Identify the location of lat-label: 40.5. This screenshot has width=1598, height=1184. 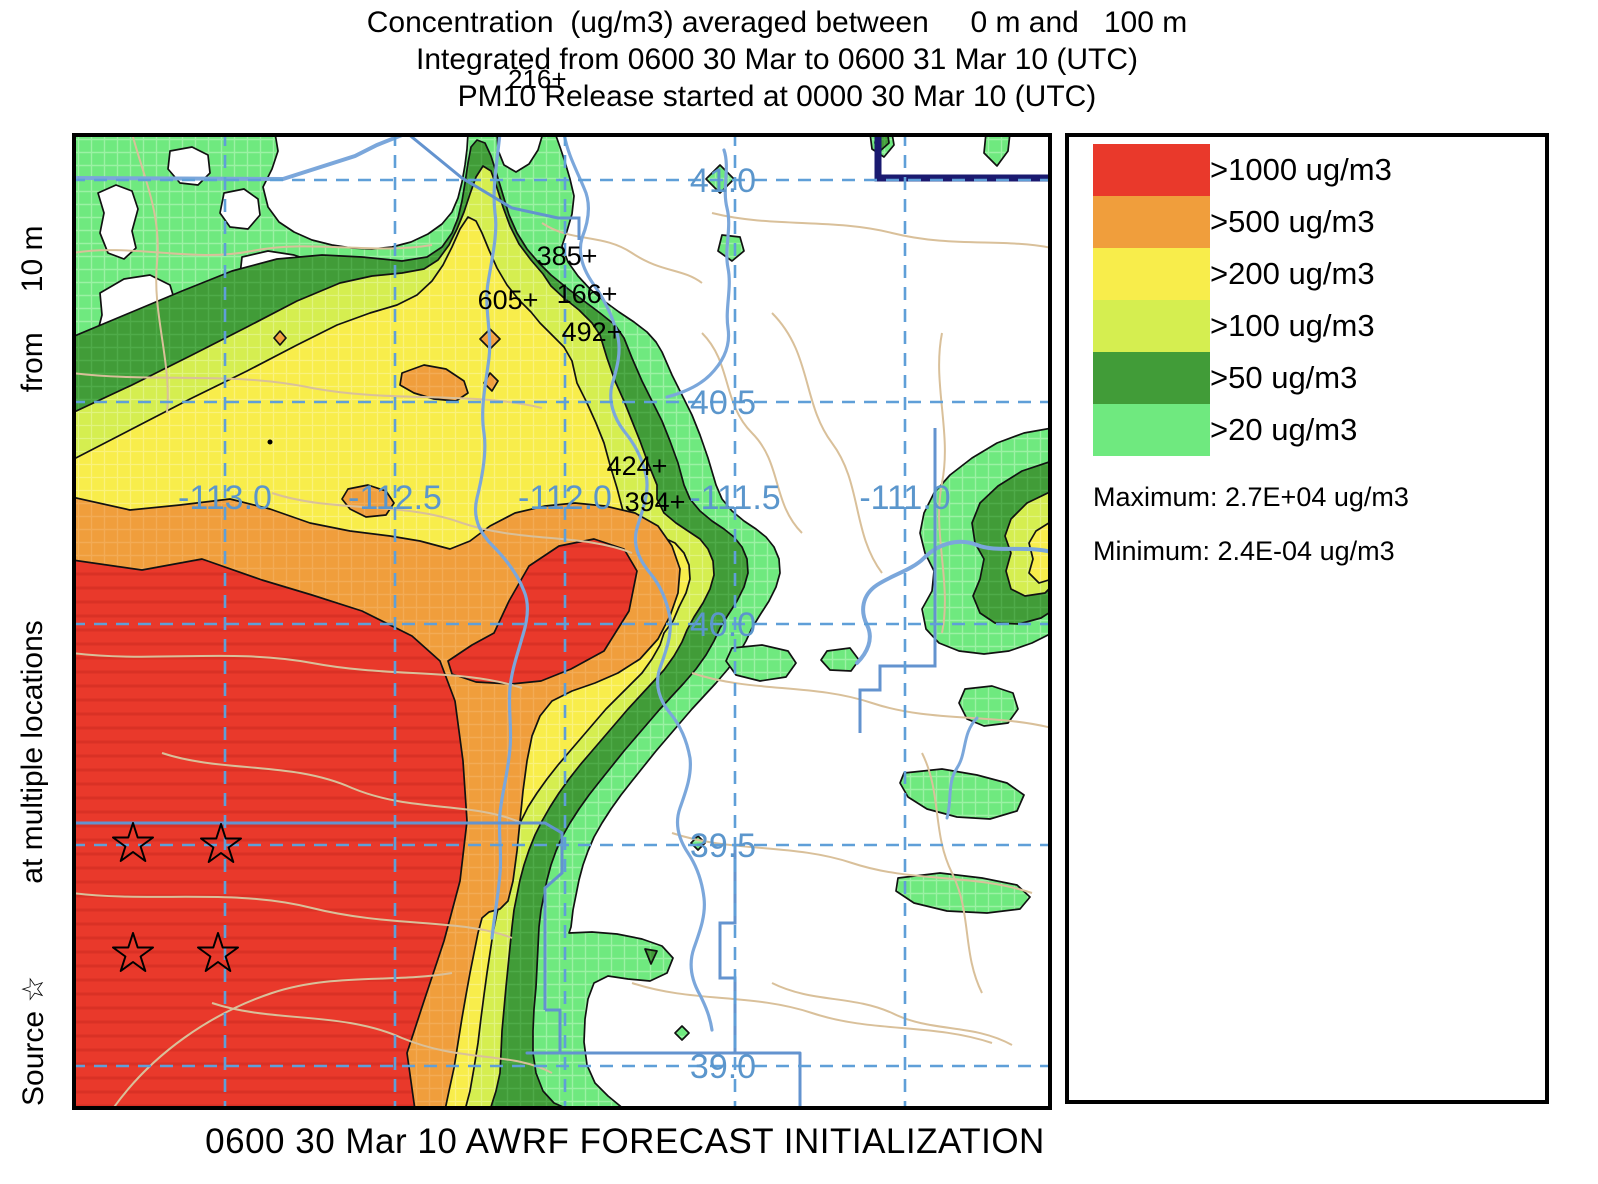
(723, 403).